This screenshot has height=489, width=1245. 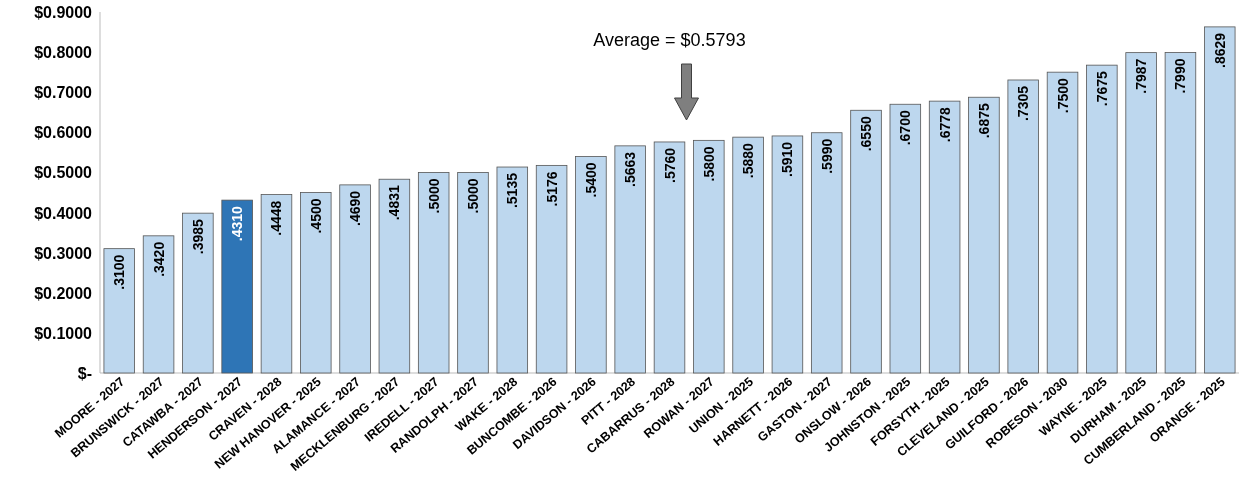 I want to click on y-tick-label: $0.5000, so click(x=63, y=173).